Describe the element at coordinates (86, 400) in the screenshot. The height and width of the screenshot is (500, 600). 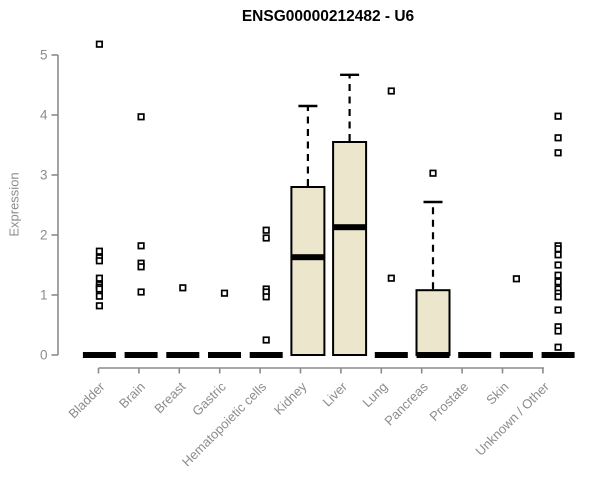
I see `x-tick-label: Bladder` at that location.